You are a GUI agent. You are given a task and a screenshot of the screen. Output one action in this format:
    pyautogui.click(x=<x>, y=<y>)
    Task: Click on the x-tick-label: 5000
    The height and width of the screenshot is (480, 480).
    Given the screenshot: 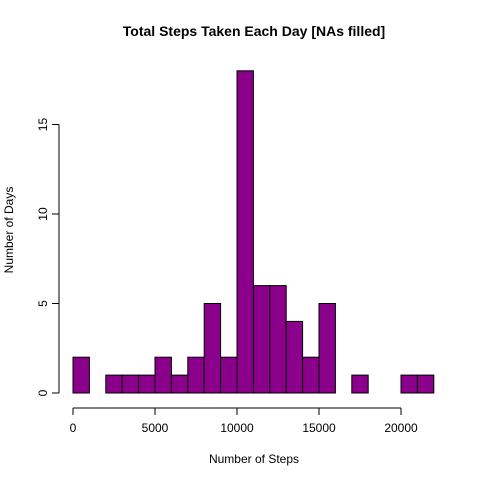 What is the action you would take?
    pyautogui.click(x=155, y=428)
    